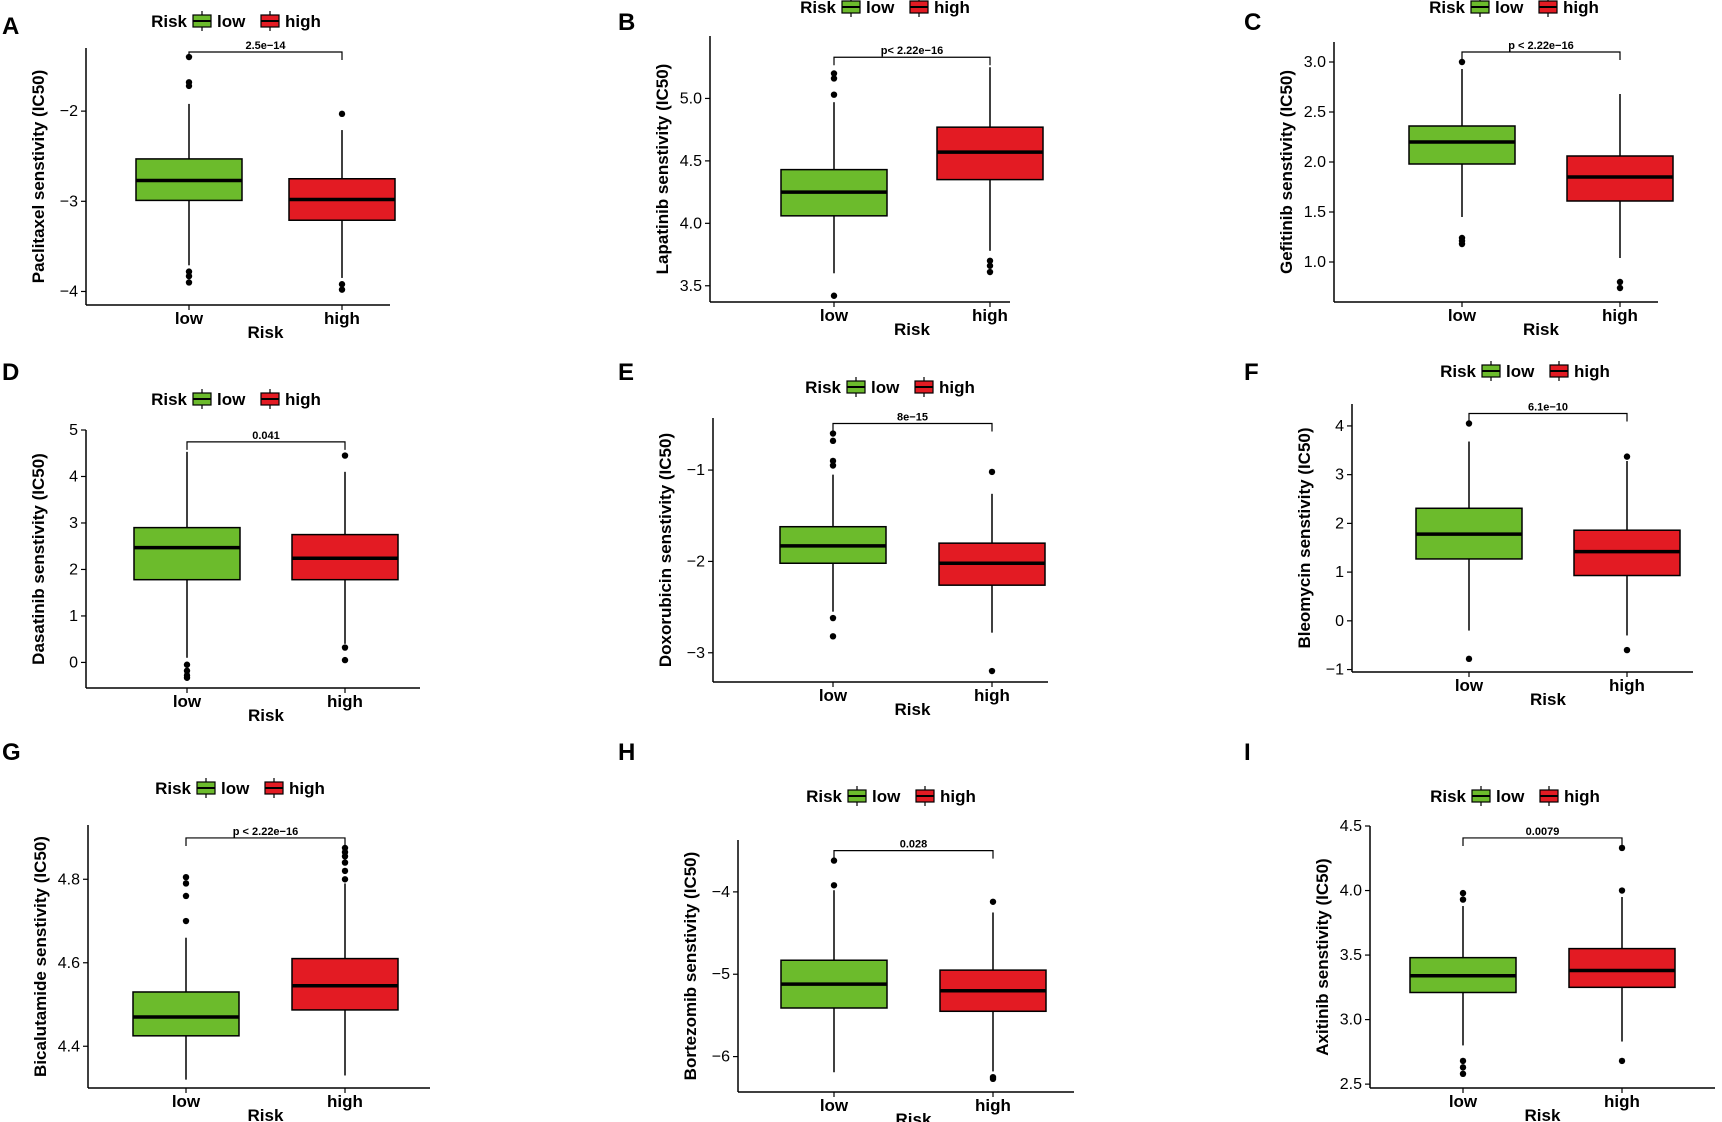 The image size is (1722, 1122). What do you see at coordinates (696, 561) in the screenshot?
I see `y-tick-label: −2` at bounding box center [696, 561].